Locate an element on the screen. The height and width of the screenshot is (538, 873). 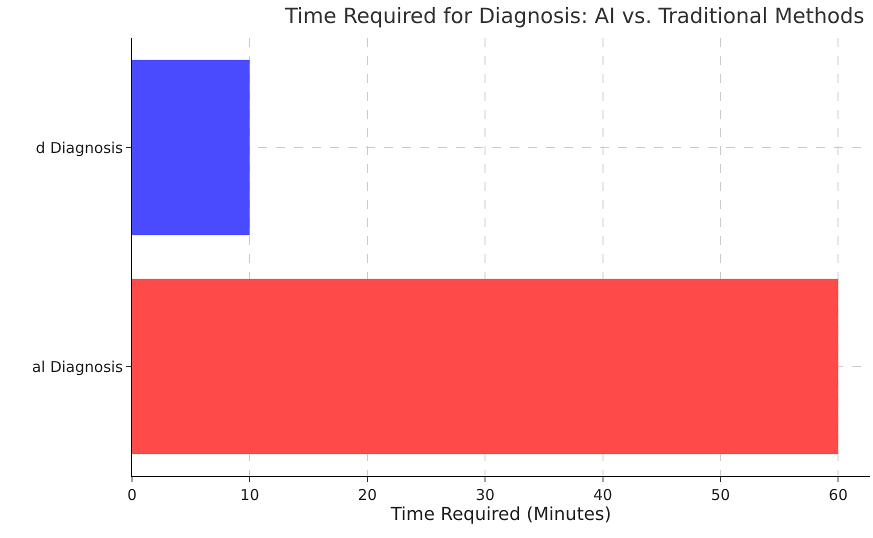
y-tick-label: d Diagnosis is located at coordinates (80, 147).